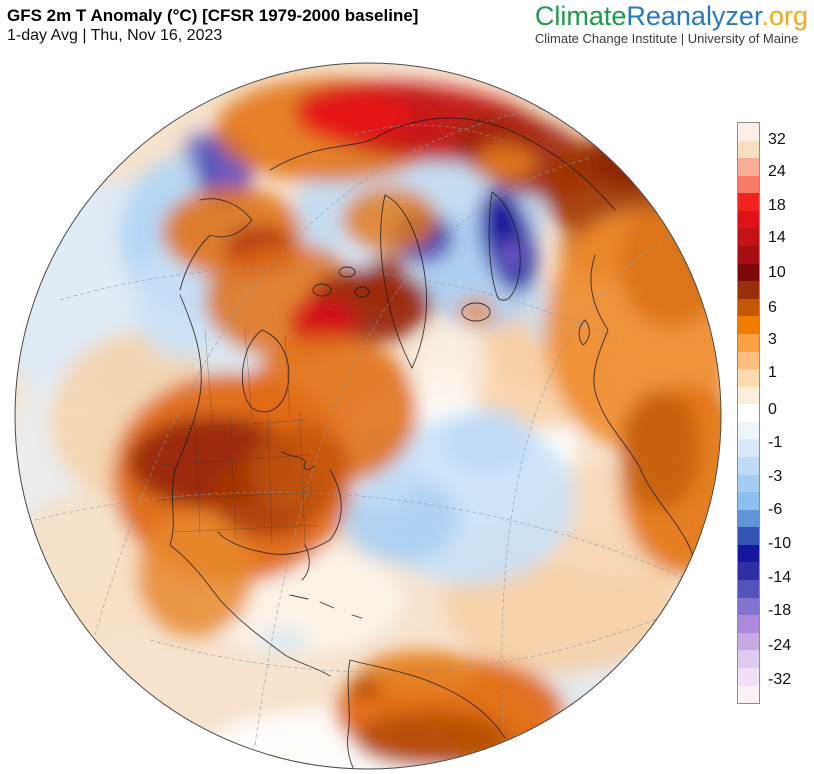 This screenshot has height=774, width=814. Describe the element at coordinates (772, 373) in the screenshot. I see `colorbar-label: 1` at that location.